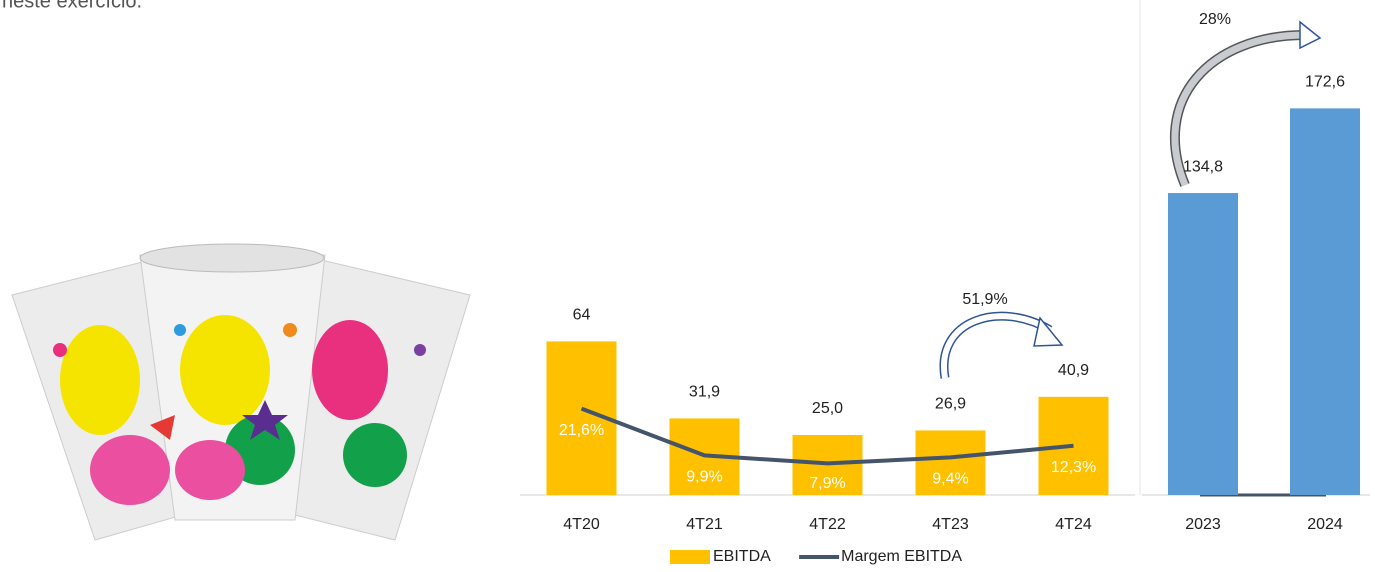 Image resolution: width=1375 pixels, height=572 pixels. What do you see at coordinates (704, 524) in the screenshot?
I see `x-tick-label: 4T21` at bounding box center [704, 524].